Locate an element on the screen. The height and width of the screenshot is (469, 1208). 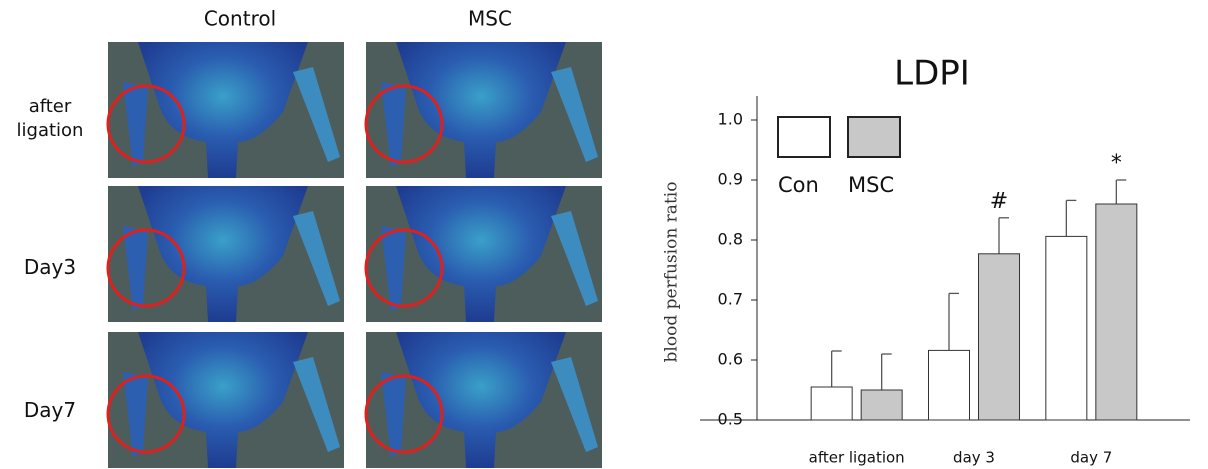
legend-label: MSC is located at coordinates (871, 185).